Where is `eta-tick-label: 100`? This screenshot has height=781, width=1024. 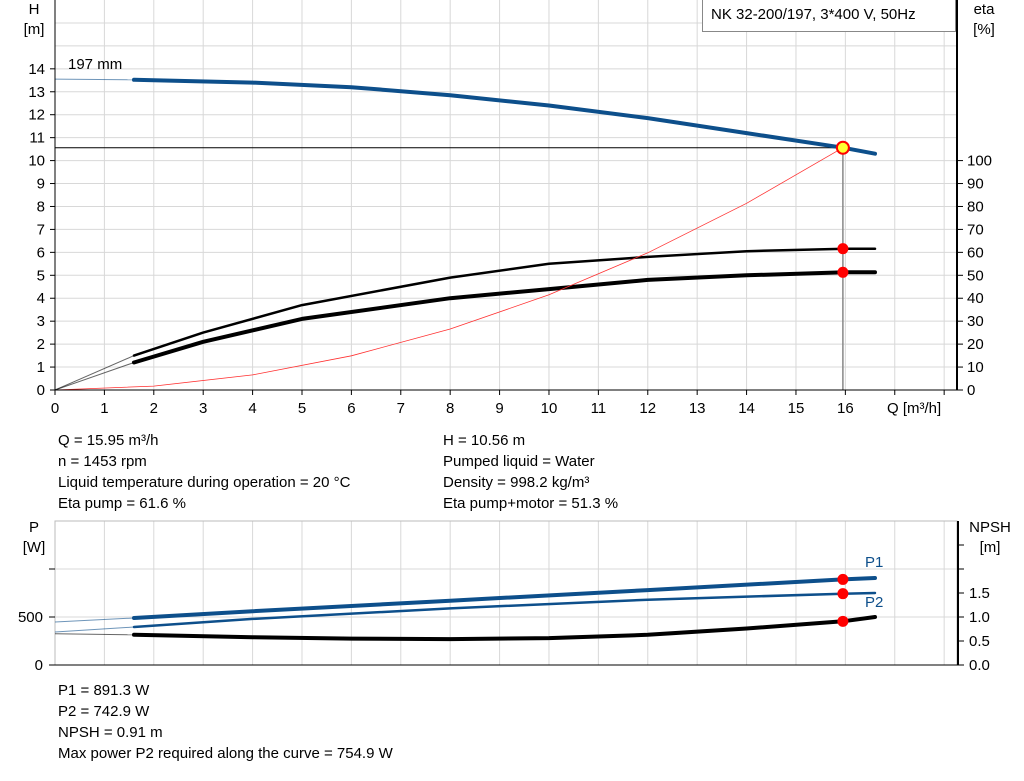
eta-tick-label: 100 is located at coordinates (979, 161).